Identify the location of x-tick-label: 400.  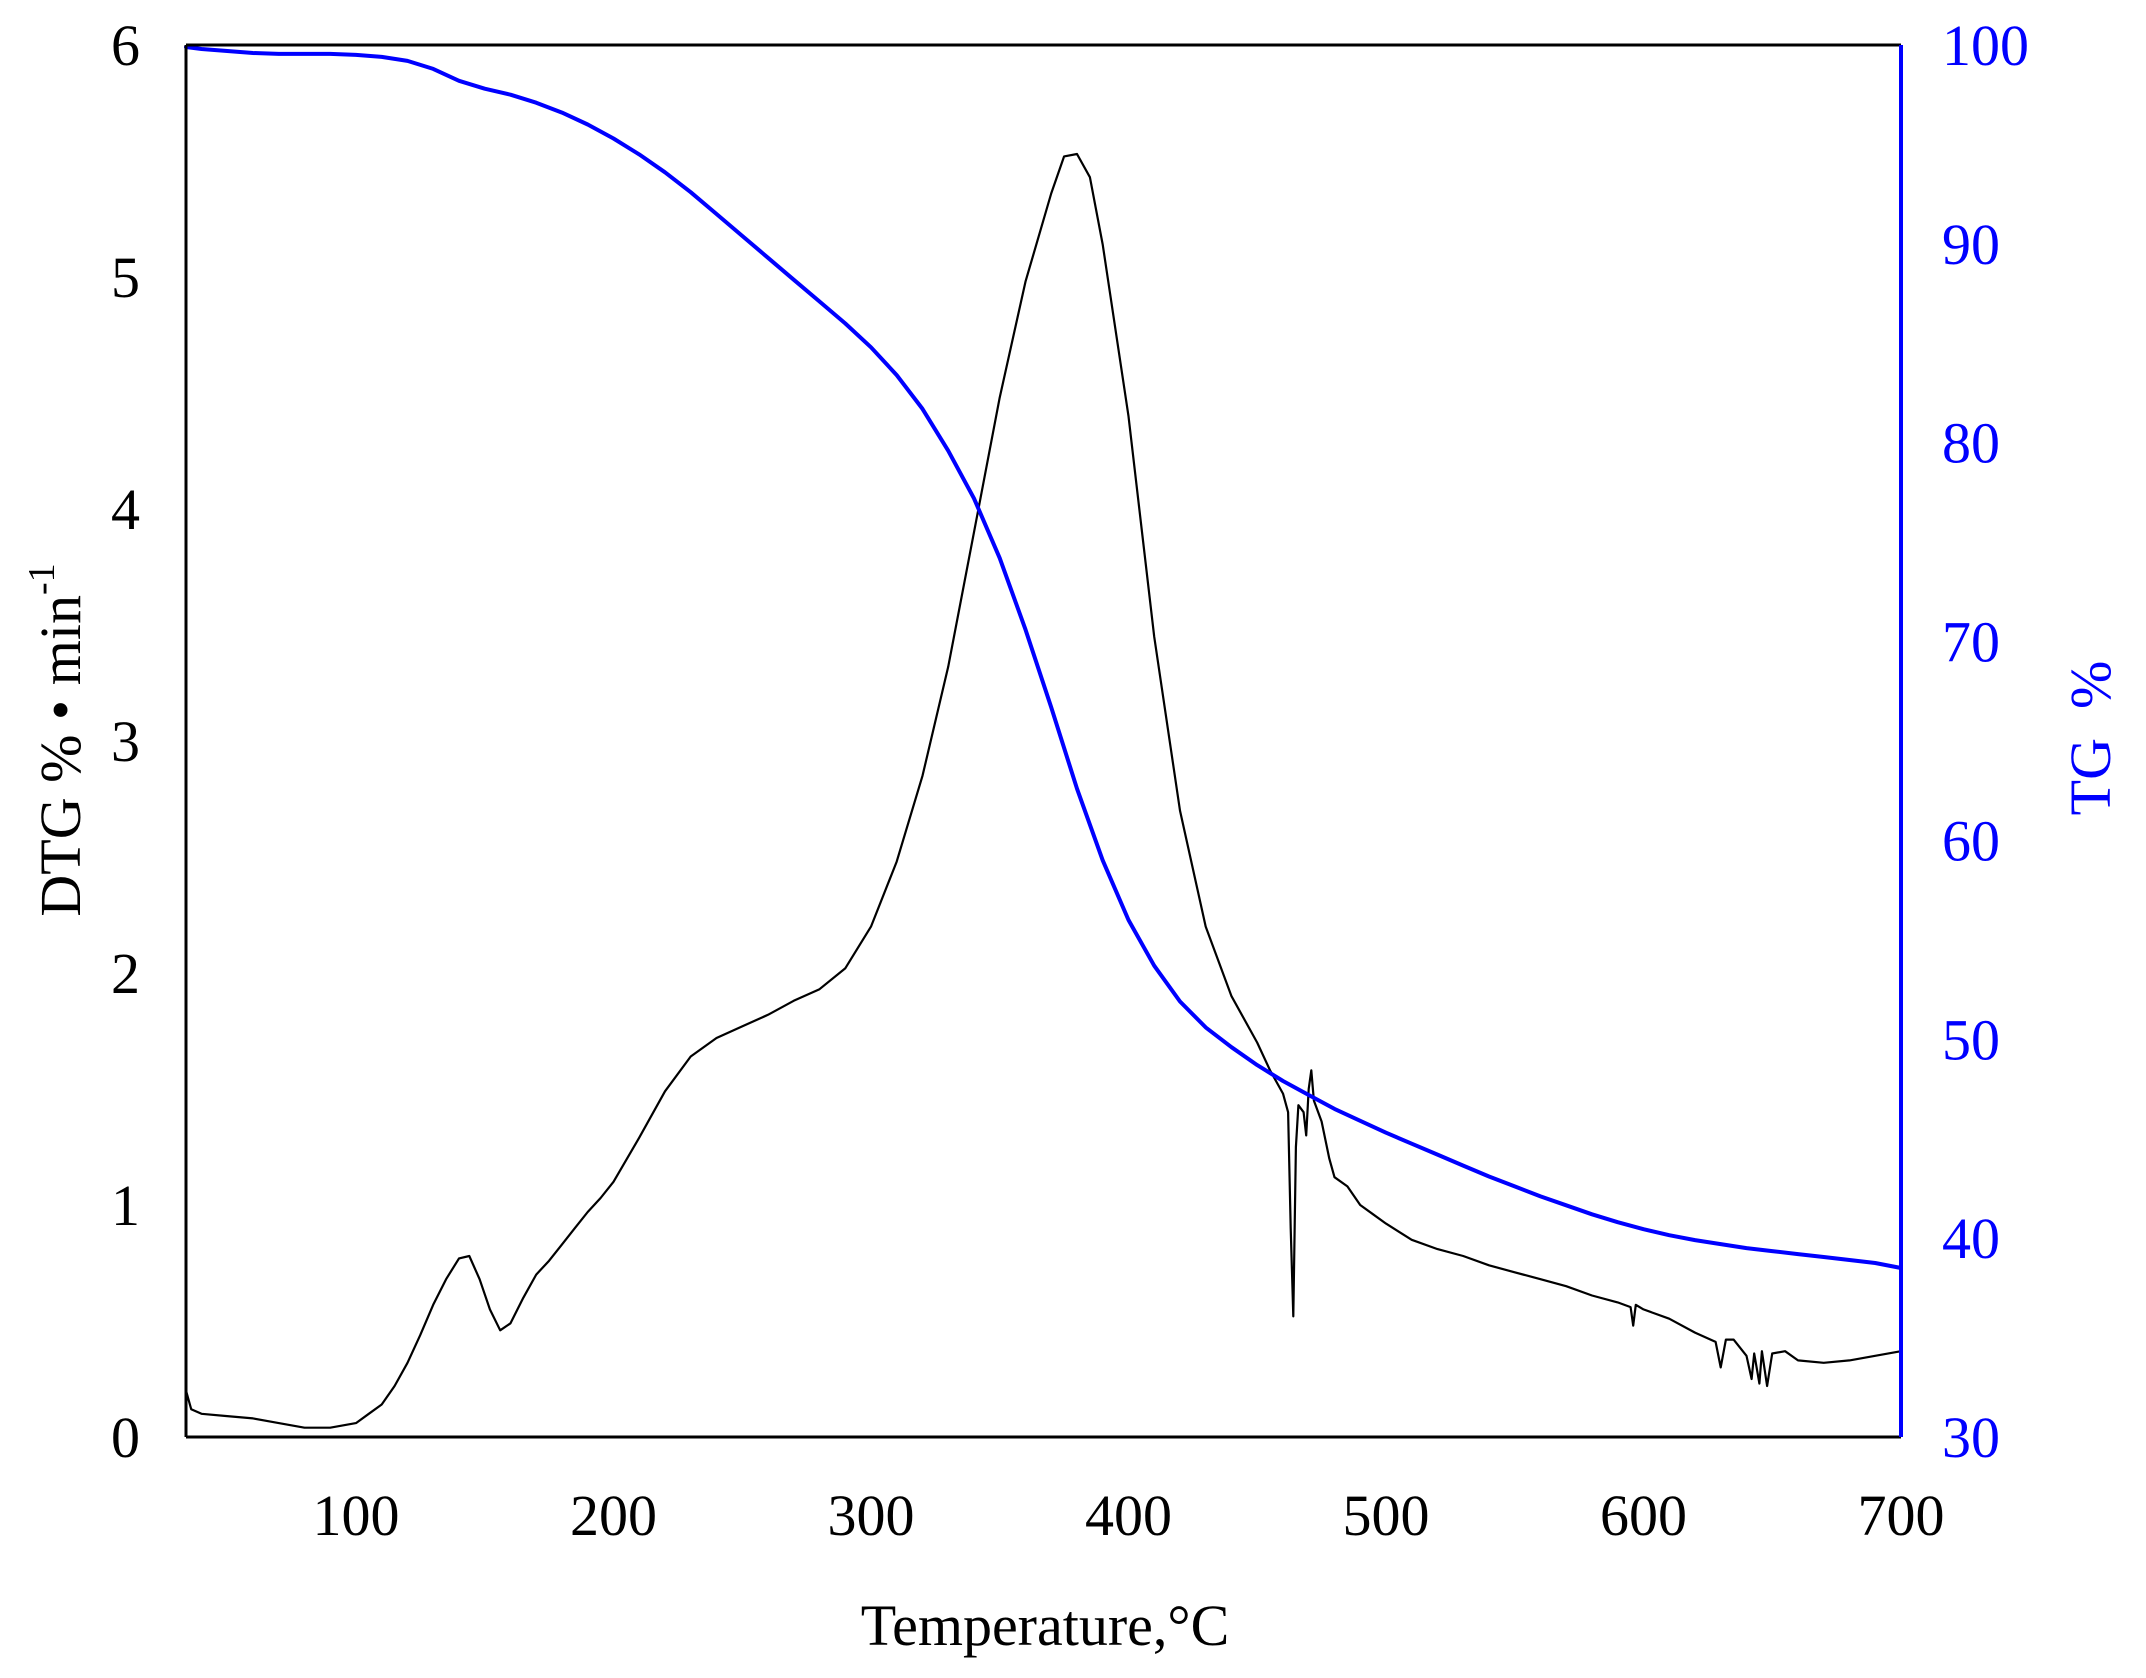
(1128, 1515).